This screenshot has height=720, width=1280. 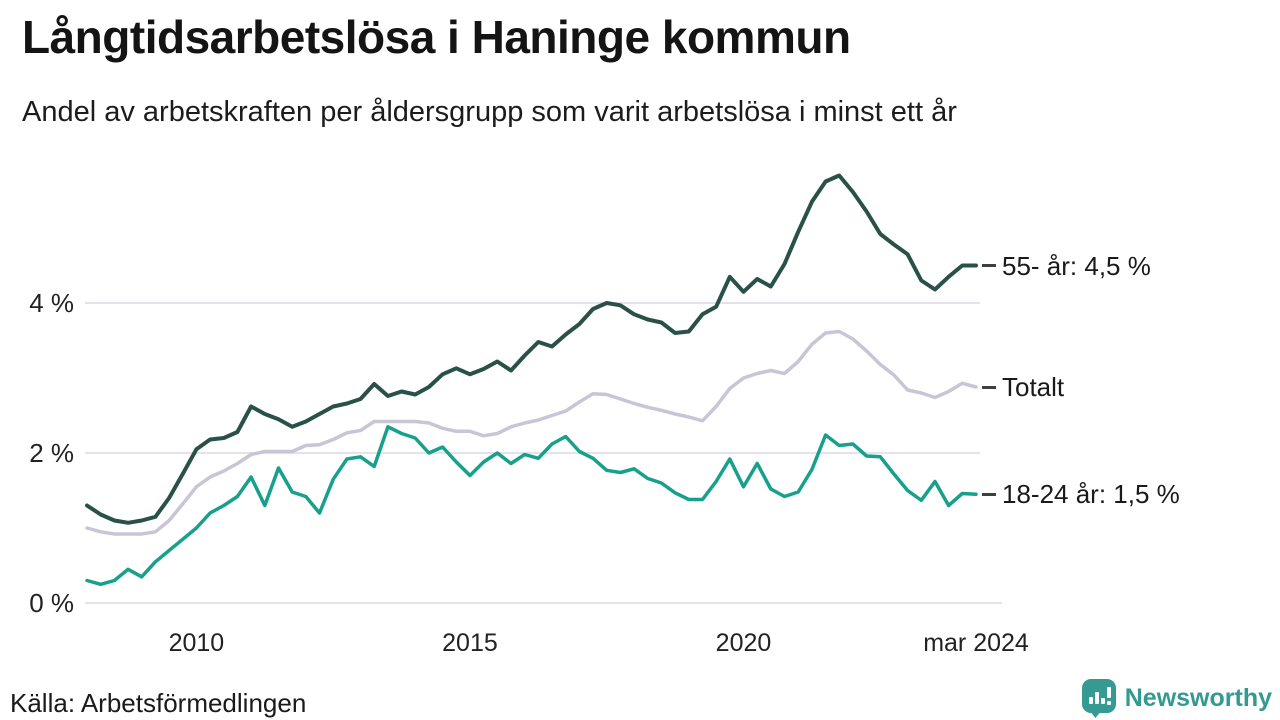 I want to click on end-label-dash-totalt, so click(x=989, y=387).